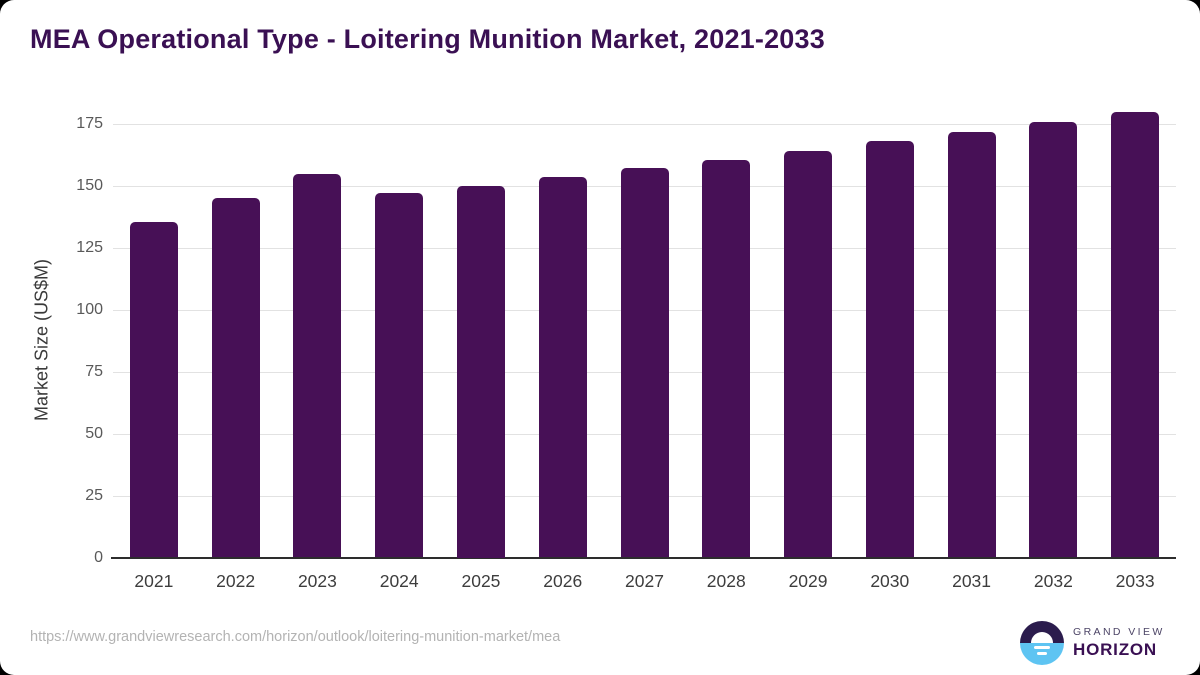 The width and height of the screenshot is (1200, 675). What do you see at coordinates (1053, 581) in the screenshot?
I see `x-tick-label: 2032` at bounding box center [1053, 581].